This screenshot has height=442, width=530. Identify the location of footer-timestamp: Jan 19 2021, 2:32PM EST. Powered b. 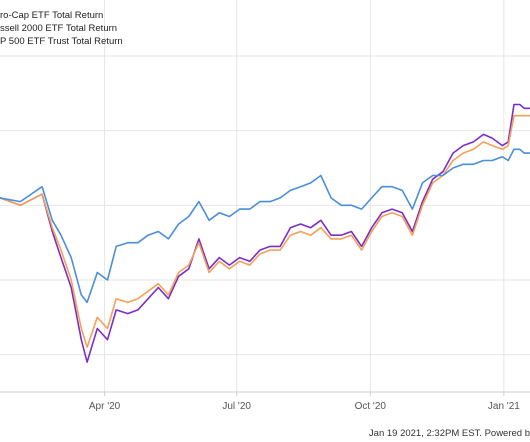
(449, 433).